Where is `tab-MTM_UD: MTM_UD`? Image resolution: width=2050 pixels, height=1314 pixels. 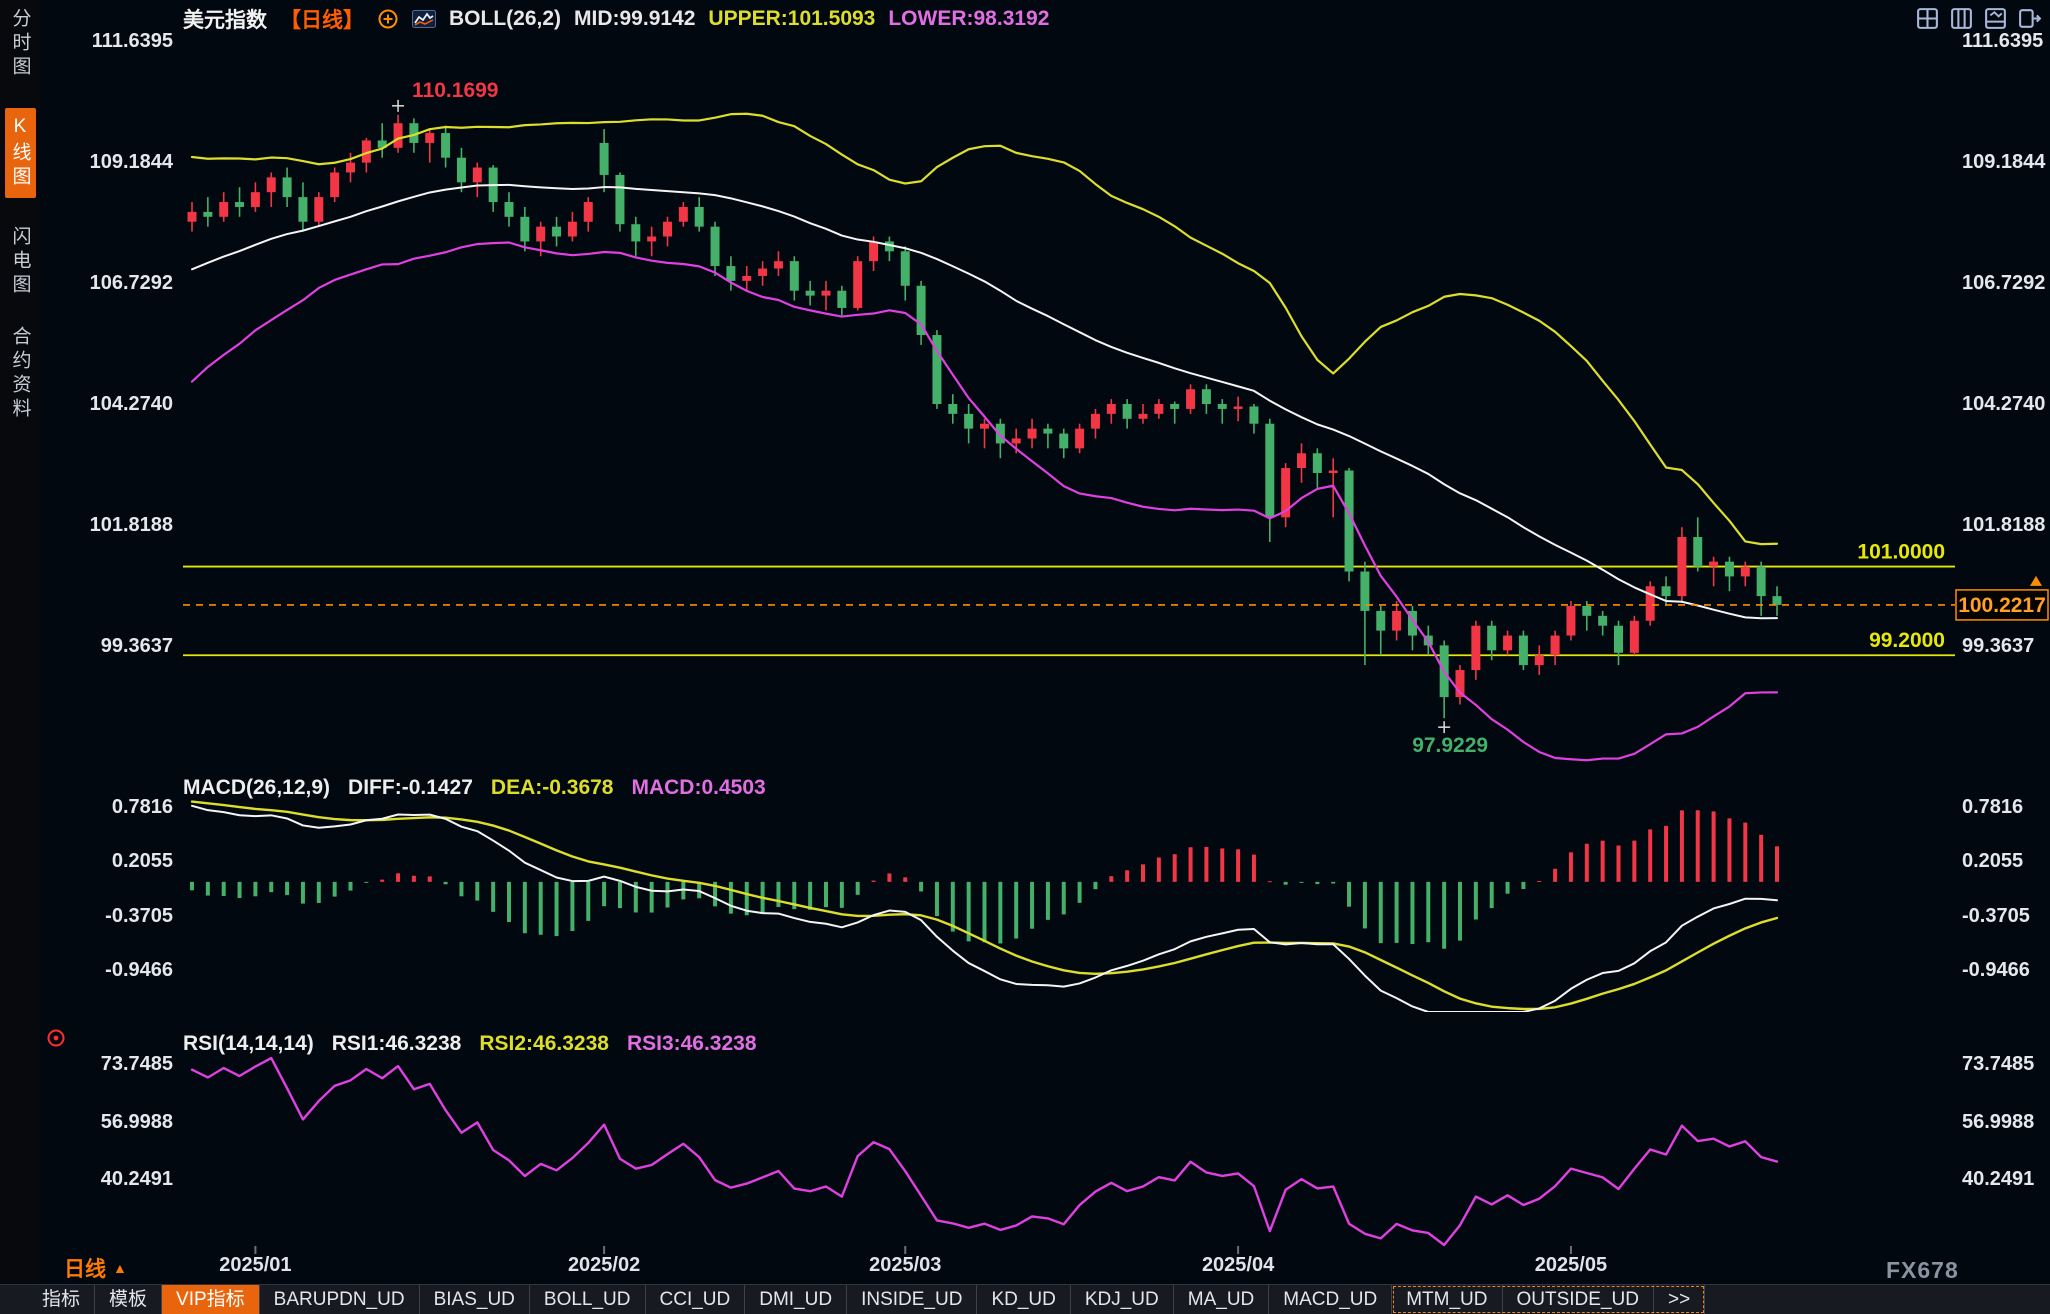 tab-MTM_UD: MTM_UD is located at coordinates (1447, 1299).